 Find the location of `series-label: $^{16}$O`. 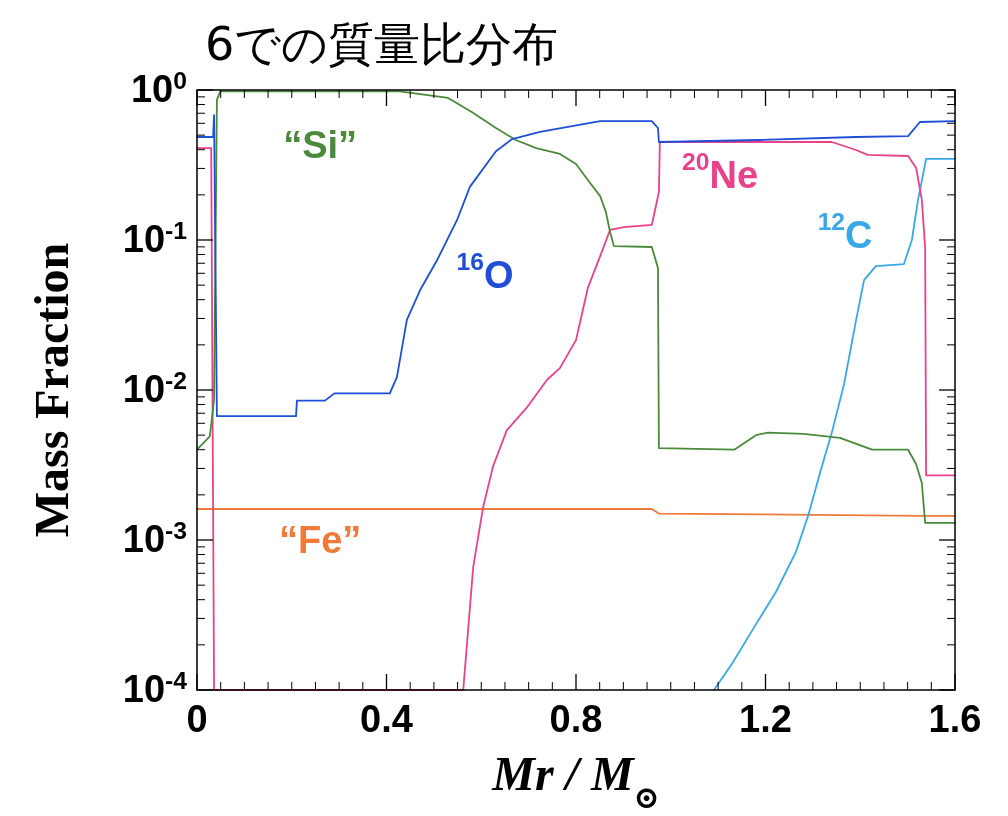

series-label: $^{16}$O is located at coordinates (485, 272).